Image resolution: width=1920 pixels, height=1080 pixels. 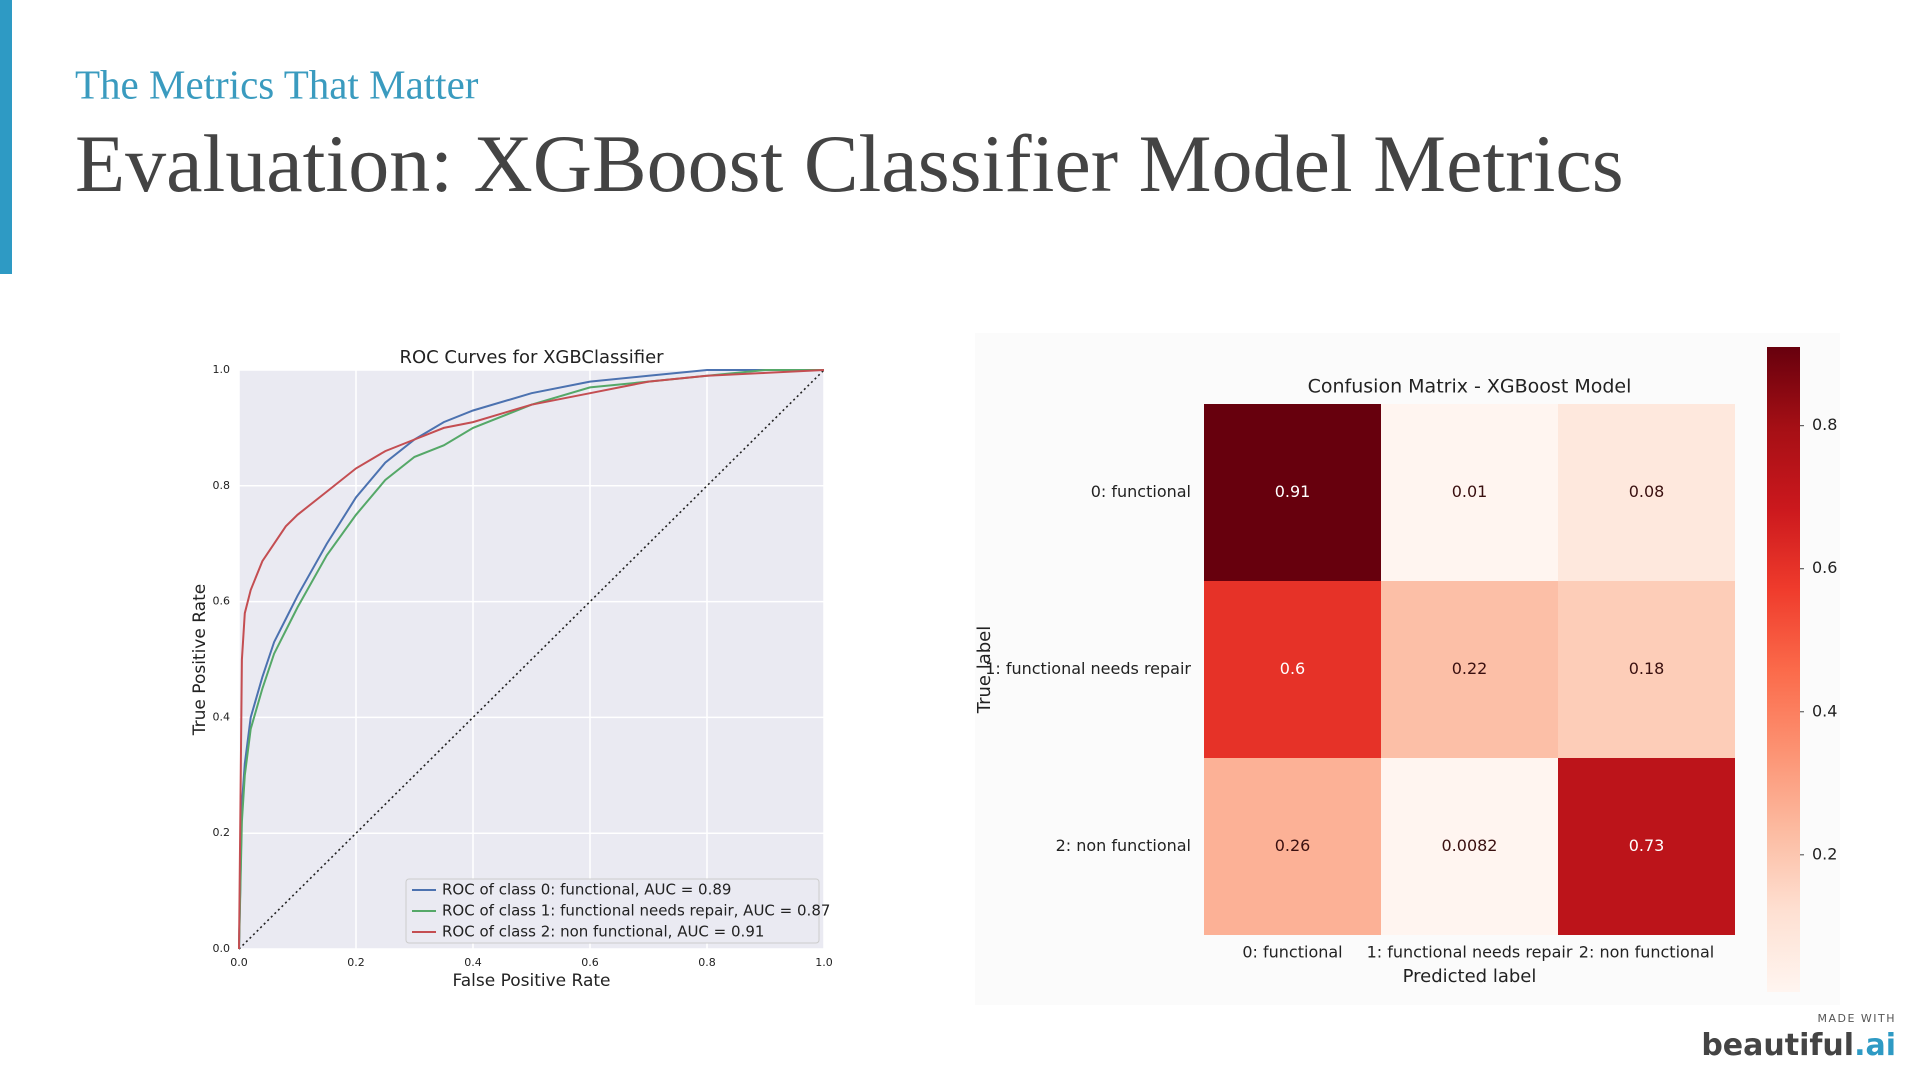 What do you see at coordinates (356, 962) in the screenshot?
I see `x-tick-label: 0.2` at bounding box center [356, 962].